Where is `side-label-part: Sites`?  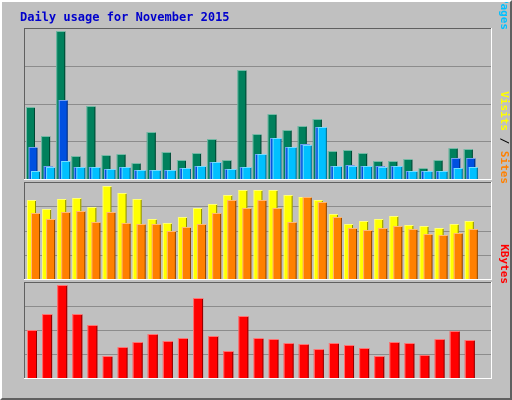
side-label-part: Sites is located at coordinates (504, 167).